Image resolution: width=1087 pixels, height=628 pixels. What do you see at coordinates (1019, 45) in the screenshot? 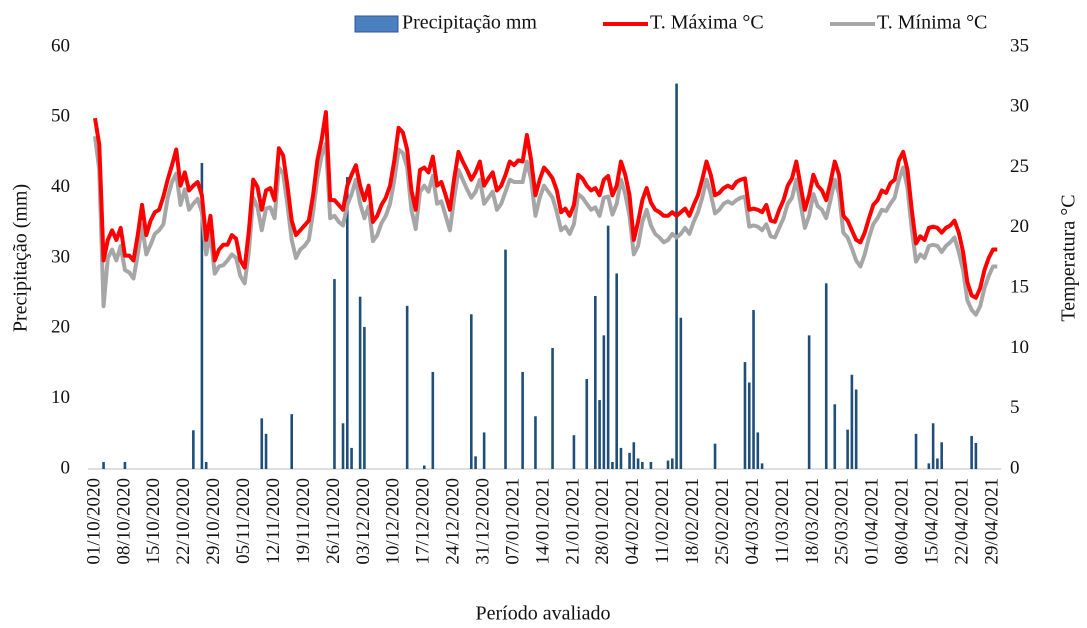
I see `y2-tick-label: 35` at bounding box center [1019, 45].